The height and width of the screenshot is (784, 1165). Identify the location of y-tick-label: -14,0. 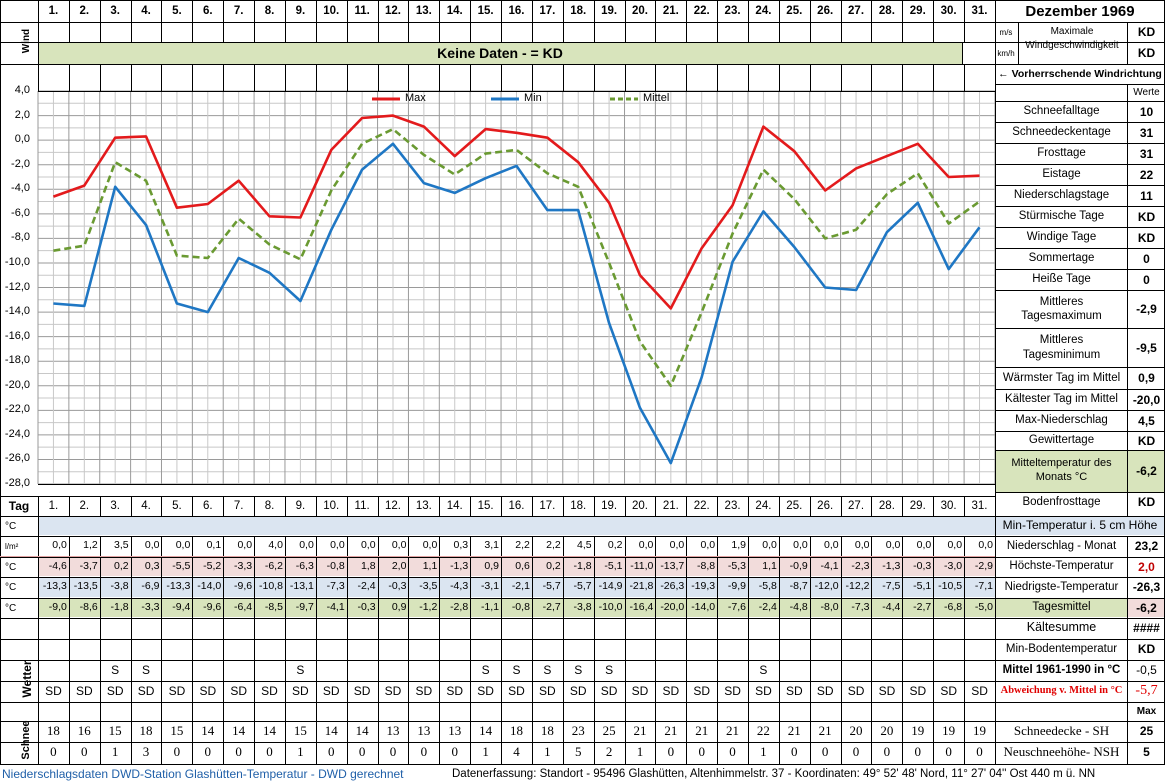
(17, 311).